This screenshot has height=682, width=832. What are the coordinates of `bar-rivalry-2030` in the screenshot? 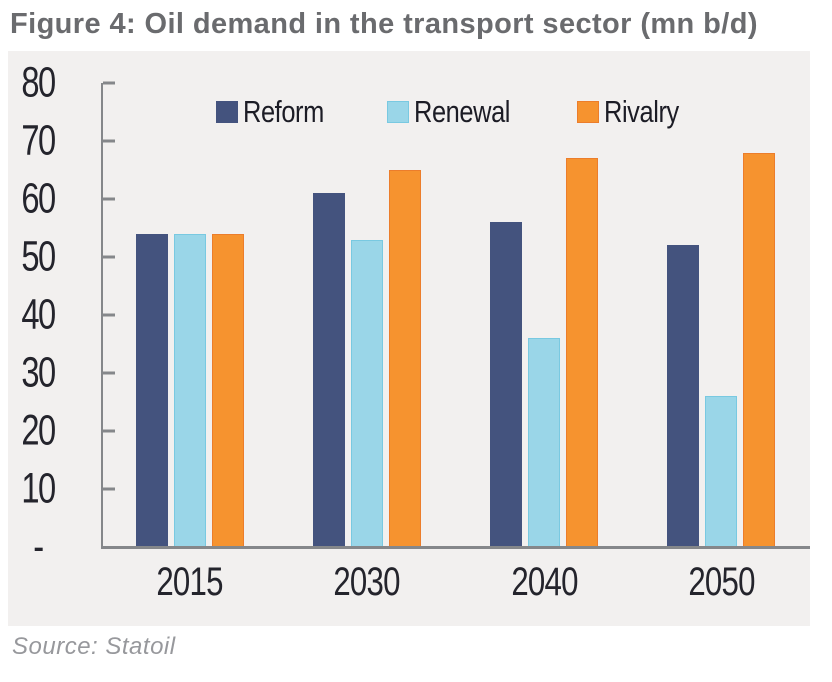 It's located at (404, 358).